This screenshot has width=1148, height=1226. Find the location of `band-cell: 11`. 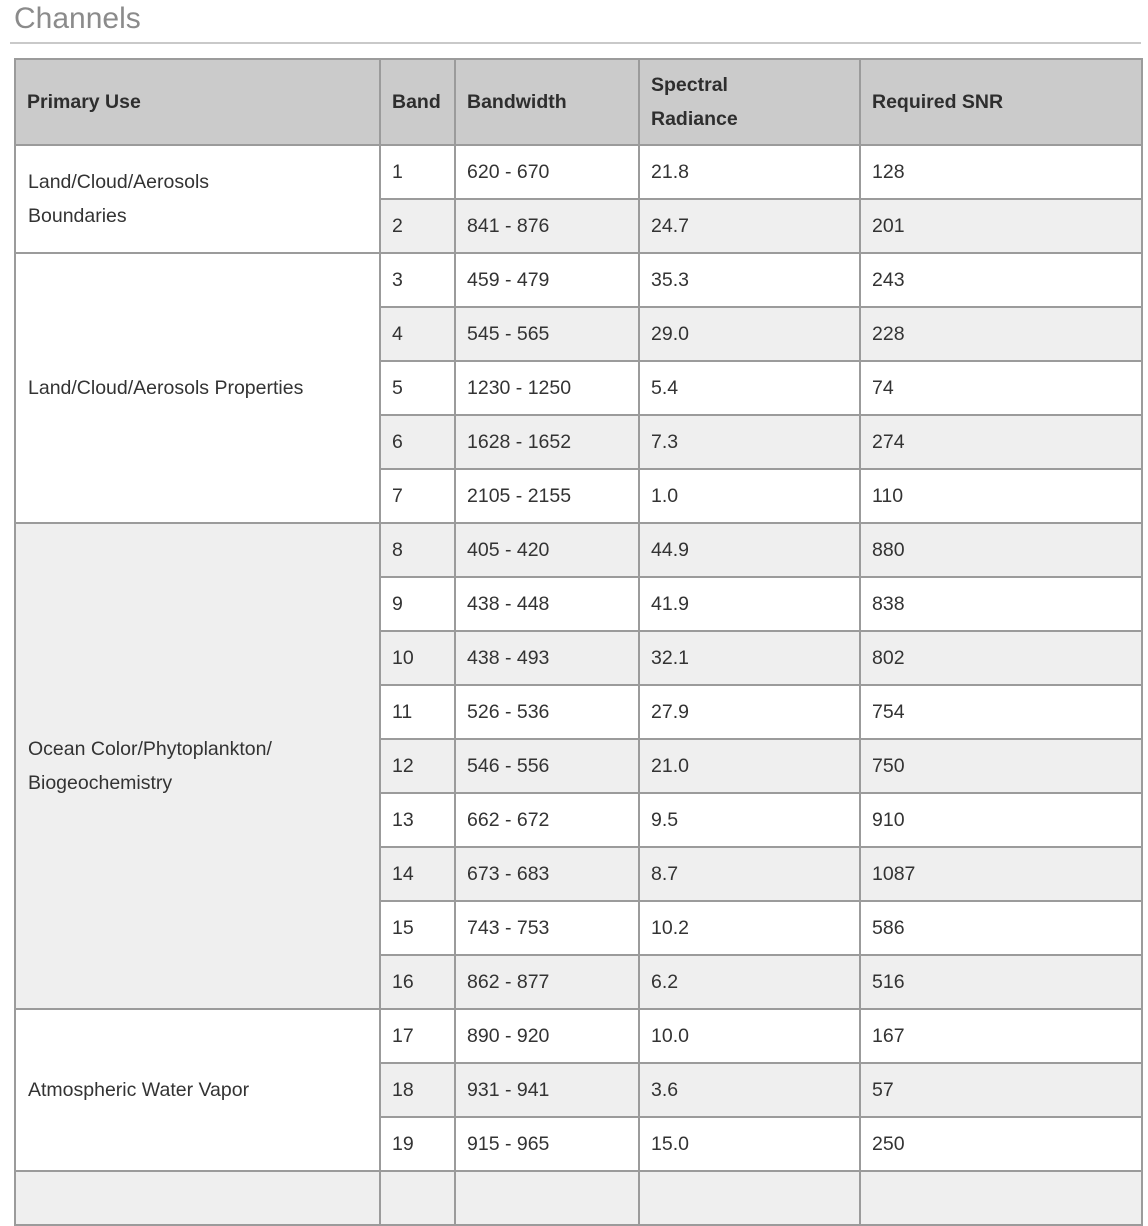

band-cell: 11 is located at coordinates (417, 712).